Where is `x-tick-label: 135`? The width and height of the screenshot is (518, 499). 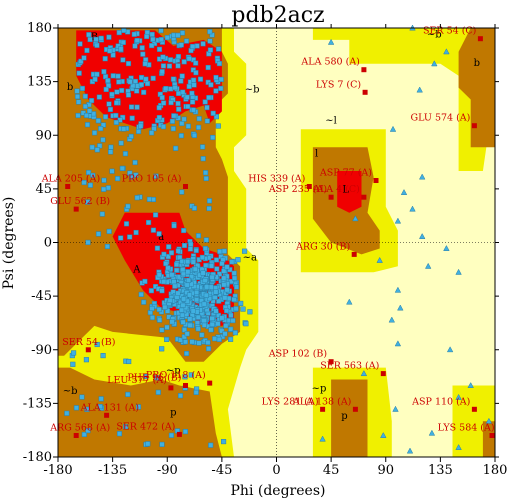
x-tick-label: 135 is located at coordinates (440, 470).